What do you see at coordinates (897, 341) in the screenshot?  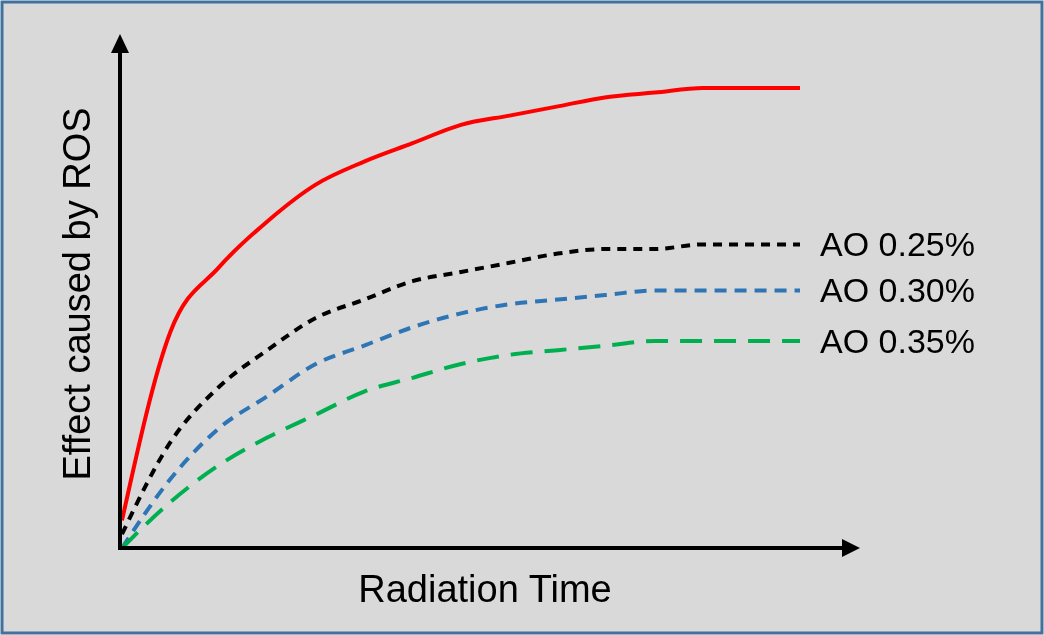 I see `series-label: AO 0.35%` at bounding box center [897, 341].